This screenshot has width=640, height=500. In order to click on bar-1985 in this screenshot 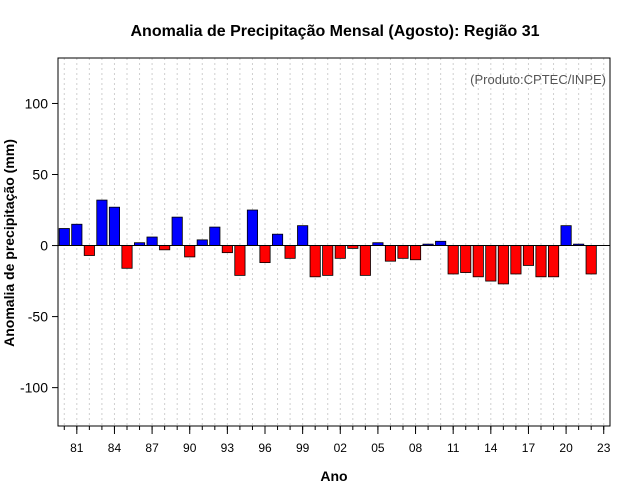, I will do `click(127, 257)`.